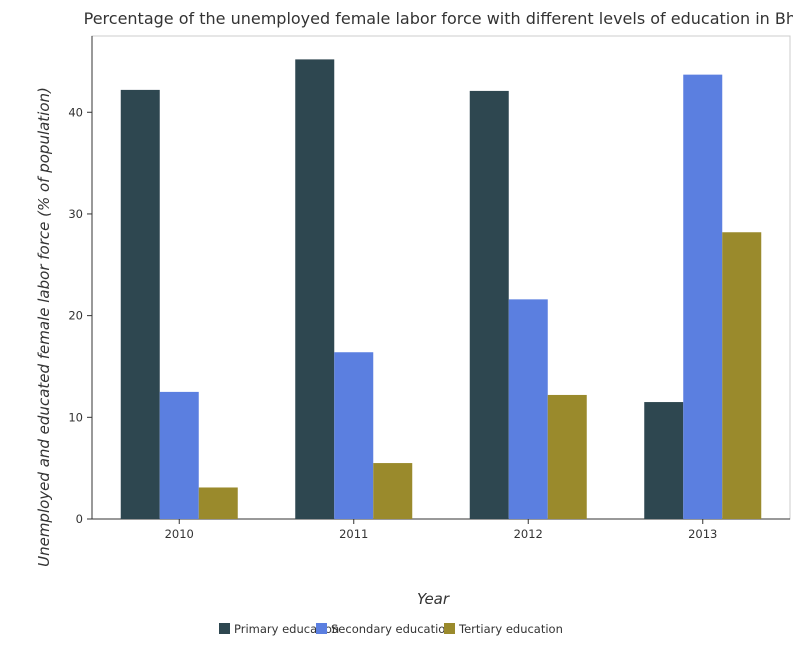 This screenshot has width=793, height=654. What do you see at coordinates (224, 628) in the screenshot?
I see `legend-swatch-primary-education` at bounding box center [224, 628].